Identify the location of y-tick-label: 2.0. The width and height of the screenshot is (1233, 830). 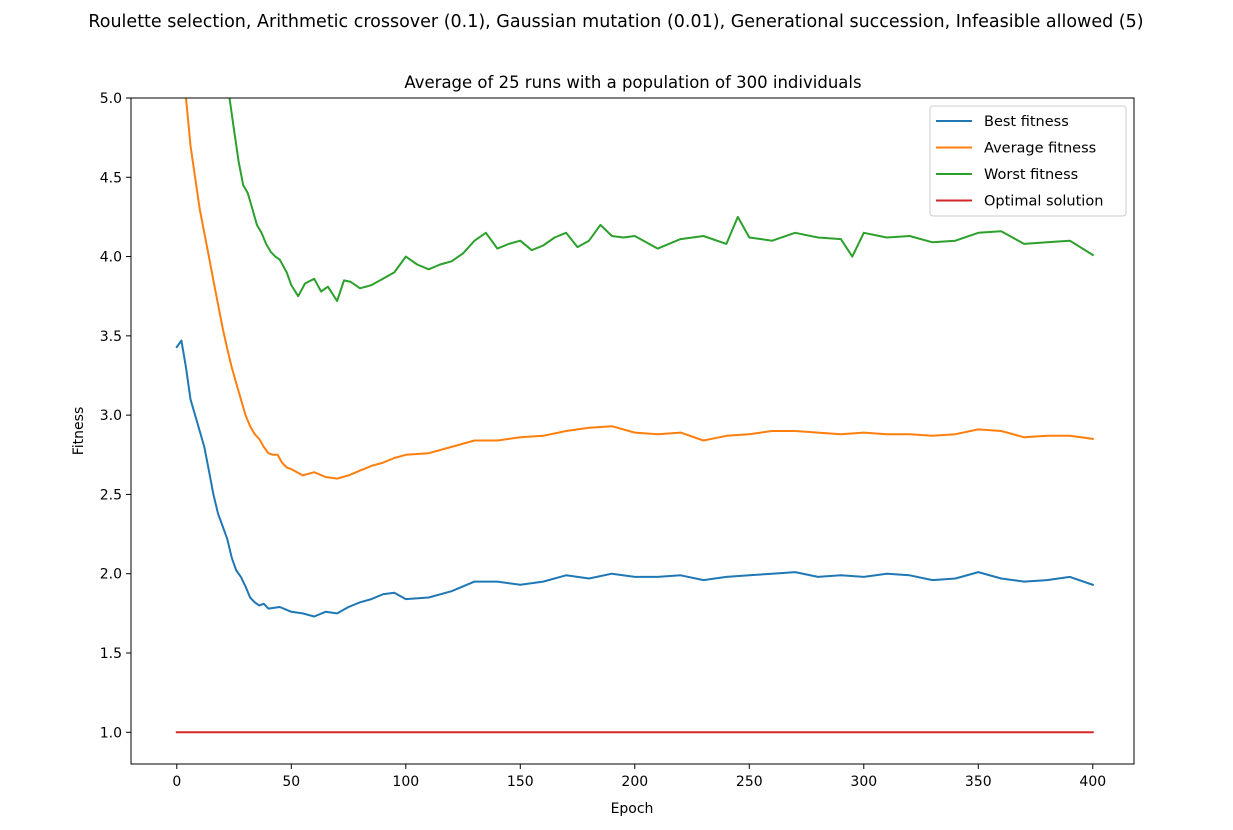
(111, 575).